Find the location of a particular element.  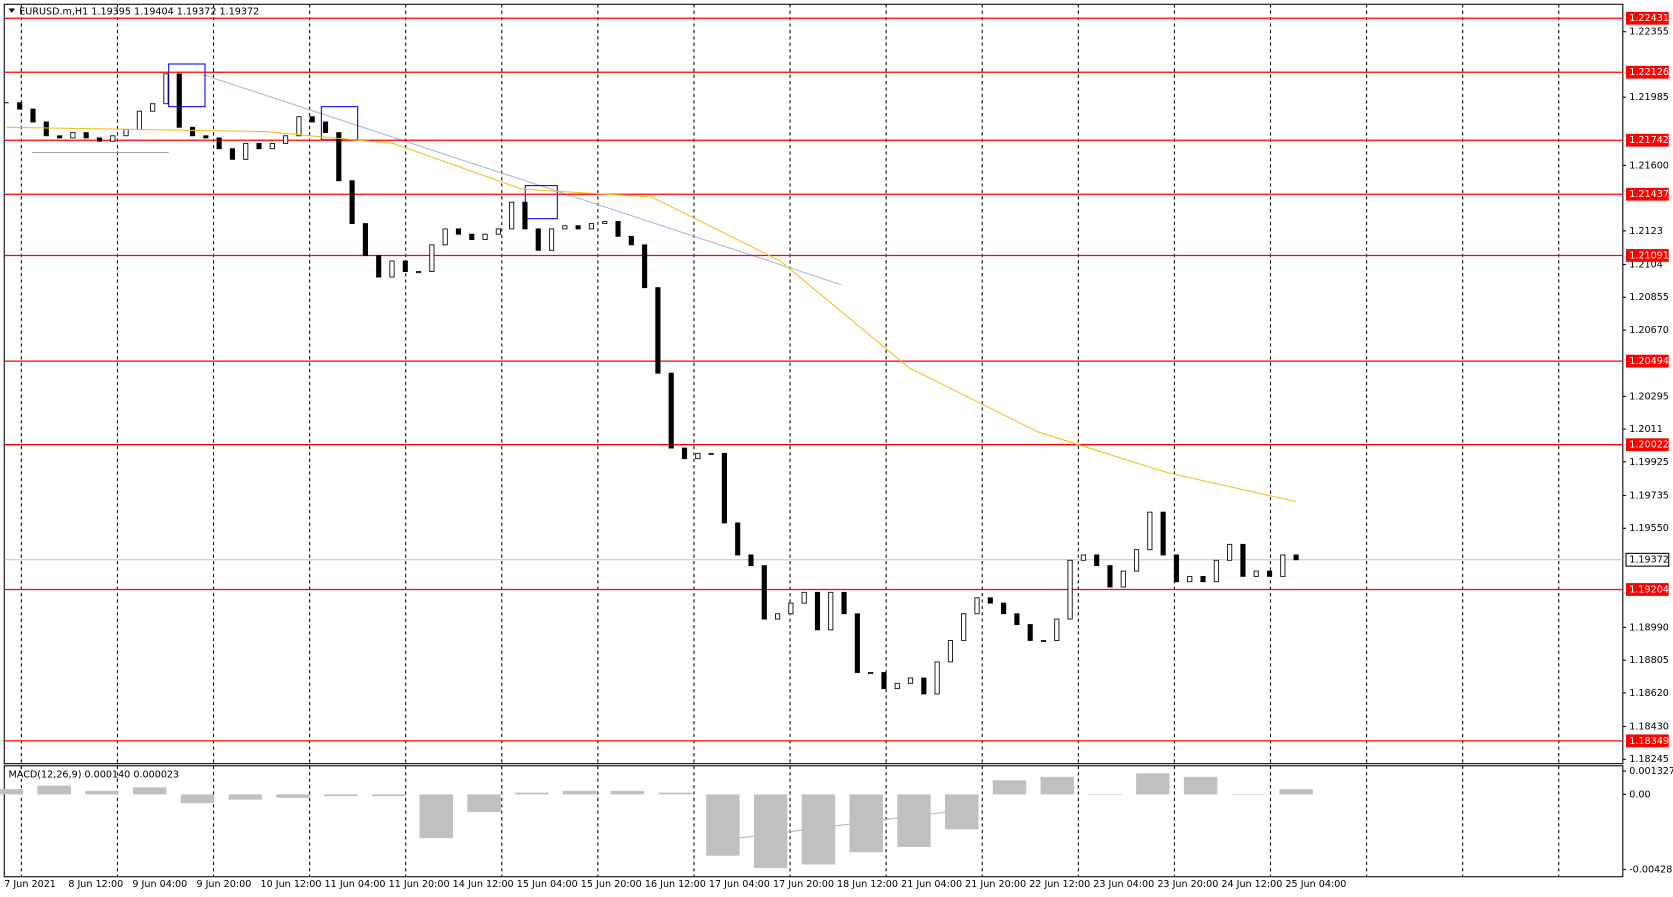

x-tick-label: 23 Jun 04:00 is located at coordinates (1123, 884).